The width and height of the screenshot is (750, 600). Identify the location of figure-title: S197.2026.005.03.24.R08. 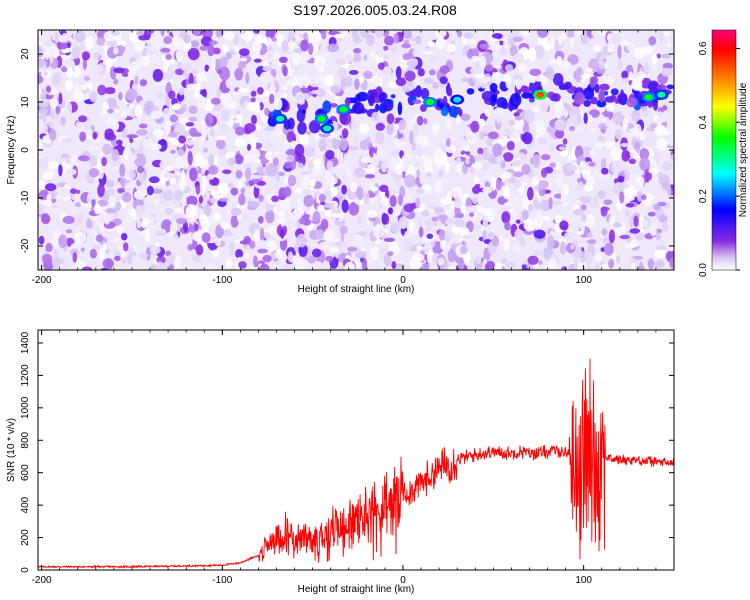
(375, 10).